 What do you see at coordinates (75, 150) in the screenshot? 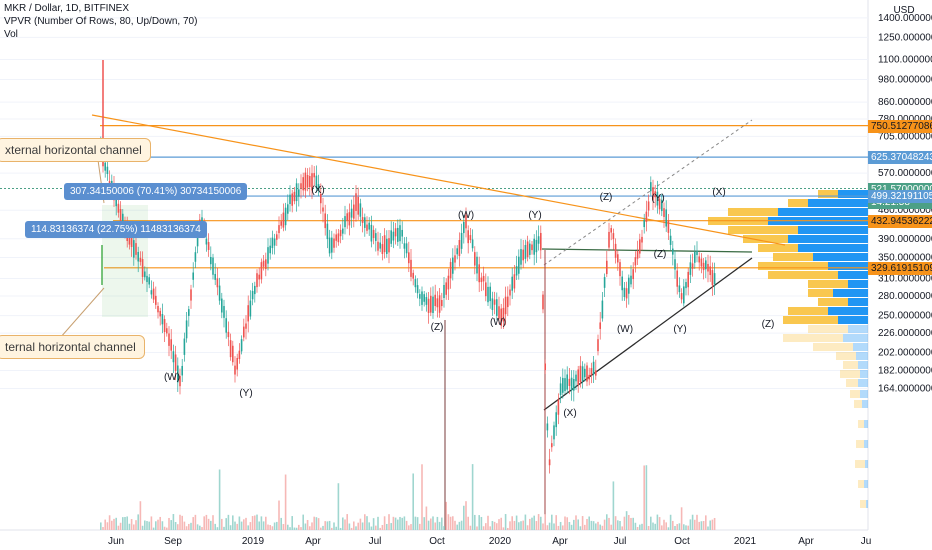
I see `callout-external-channel-top: xternal horizontal channel` at bounding box center [75, 150].